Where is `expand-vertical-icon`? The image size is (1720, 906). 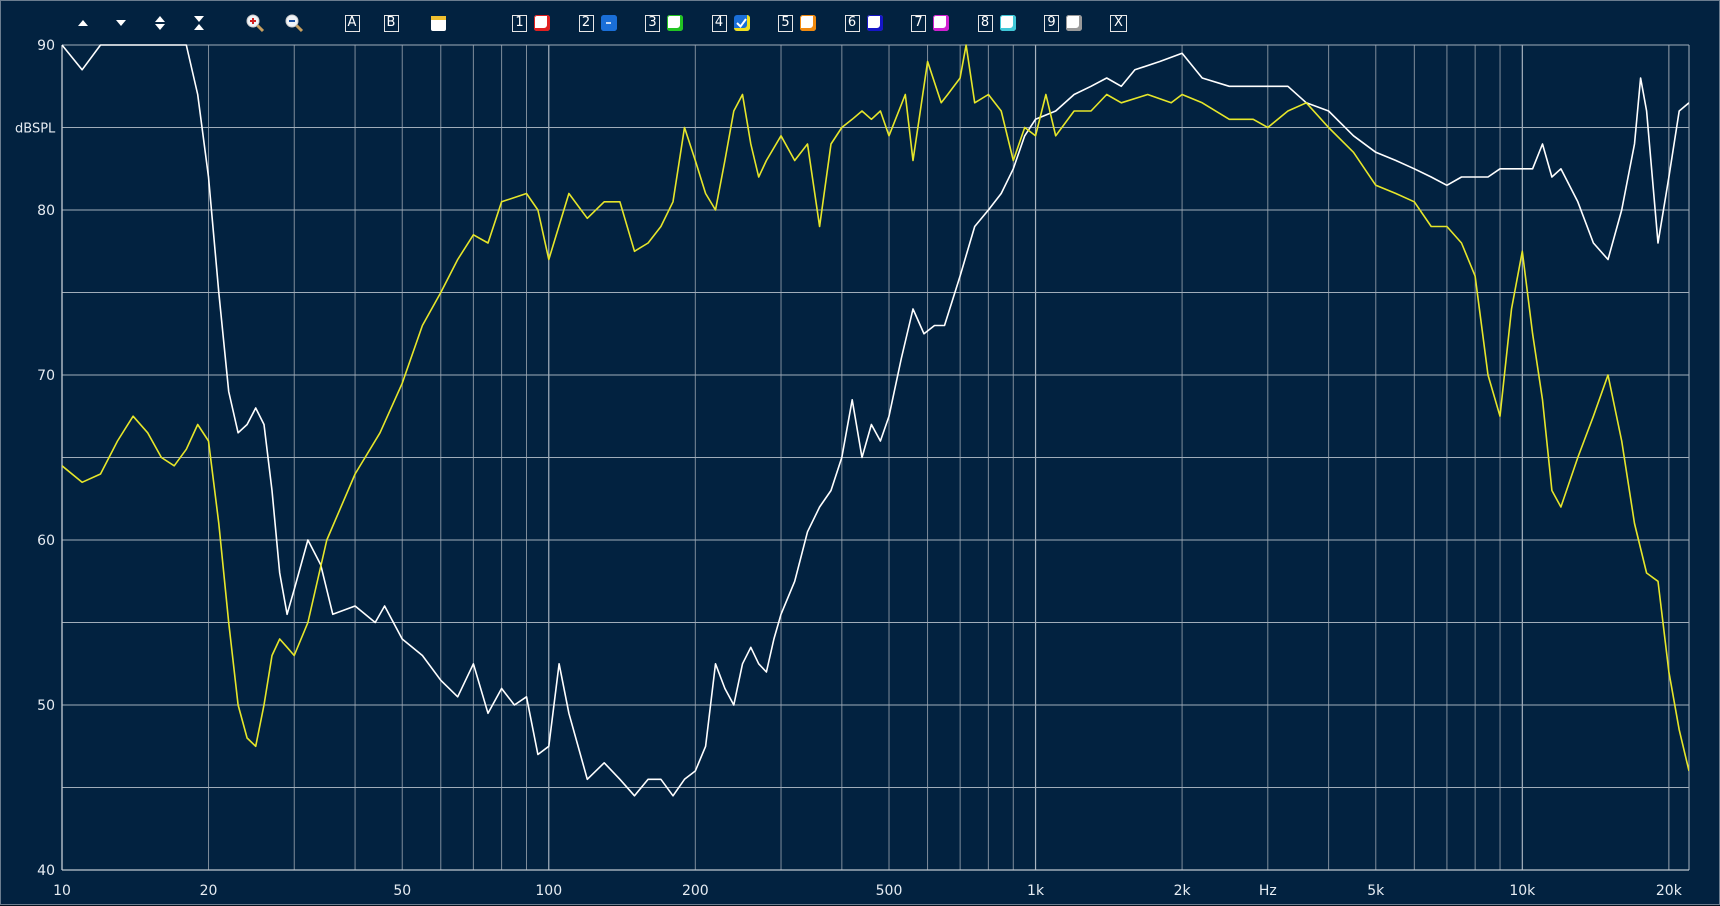 expand-vertical-icon is located at coordinates (160, 23).